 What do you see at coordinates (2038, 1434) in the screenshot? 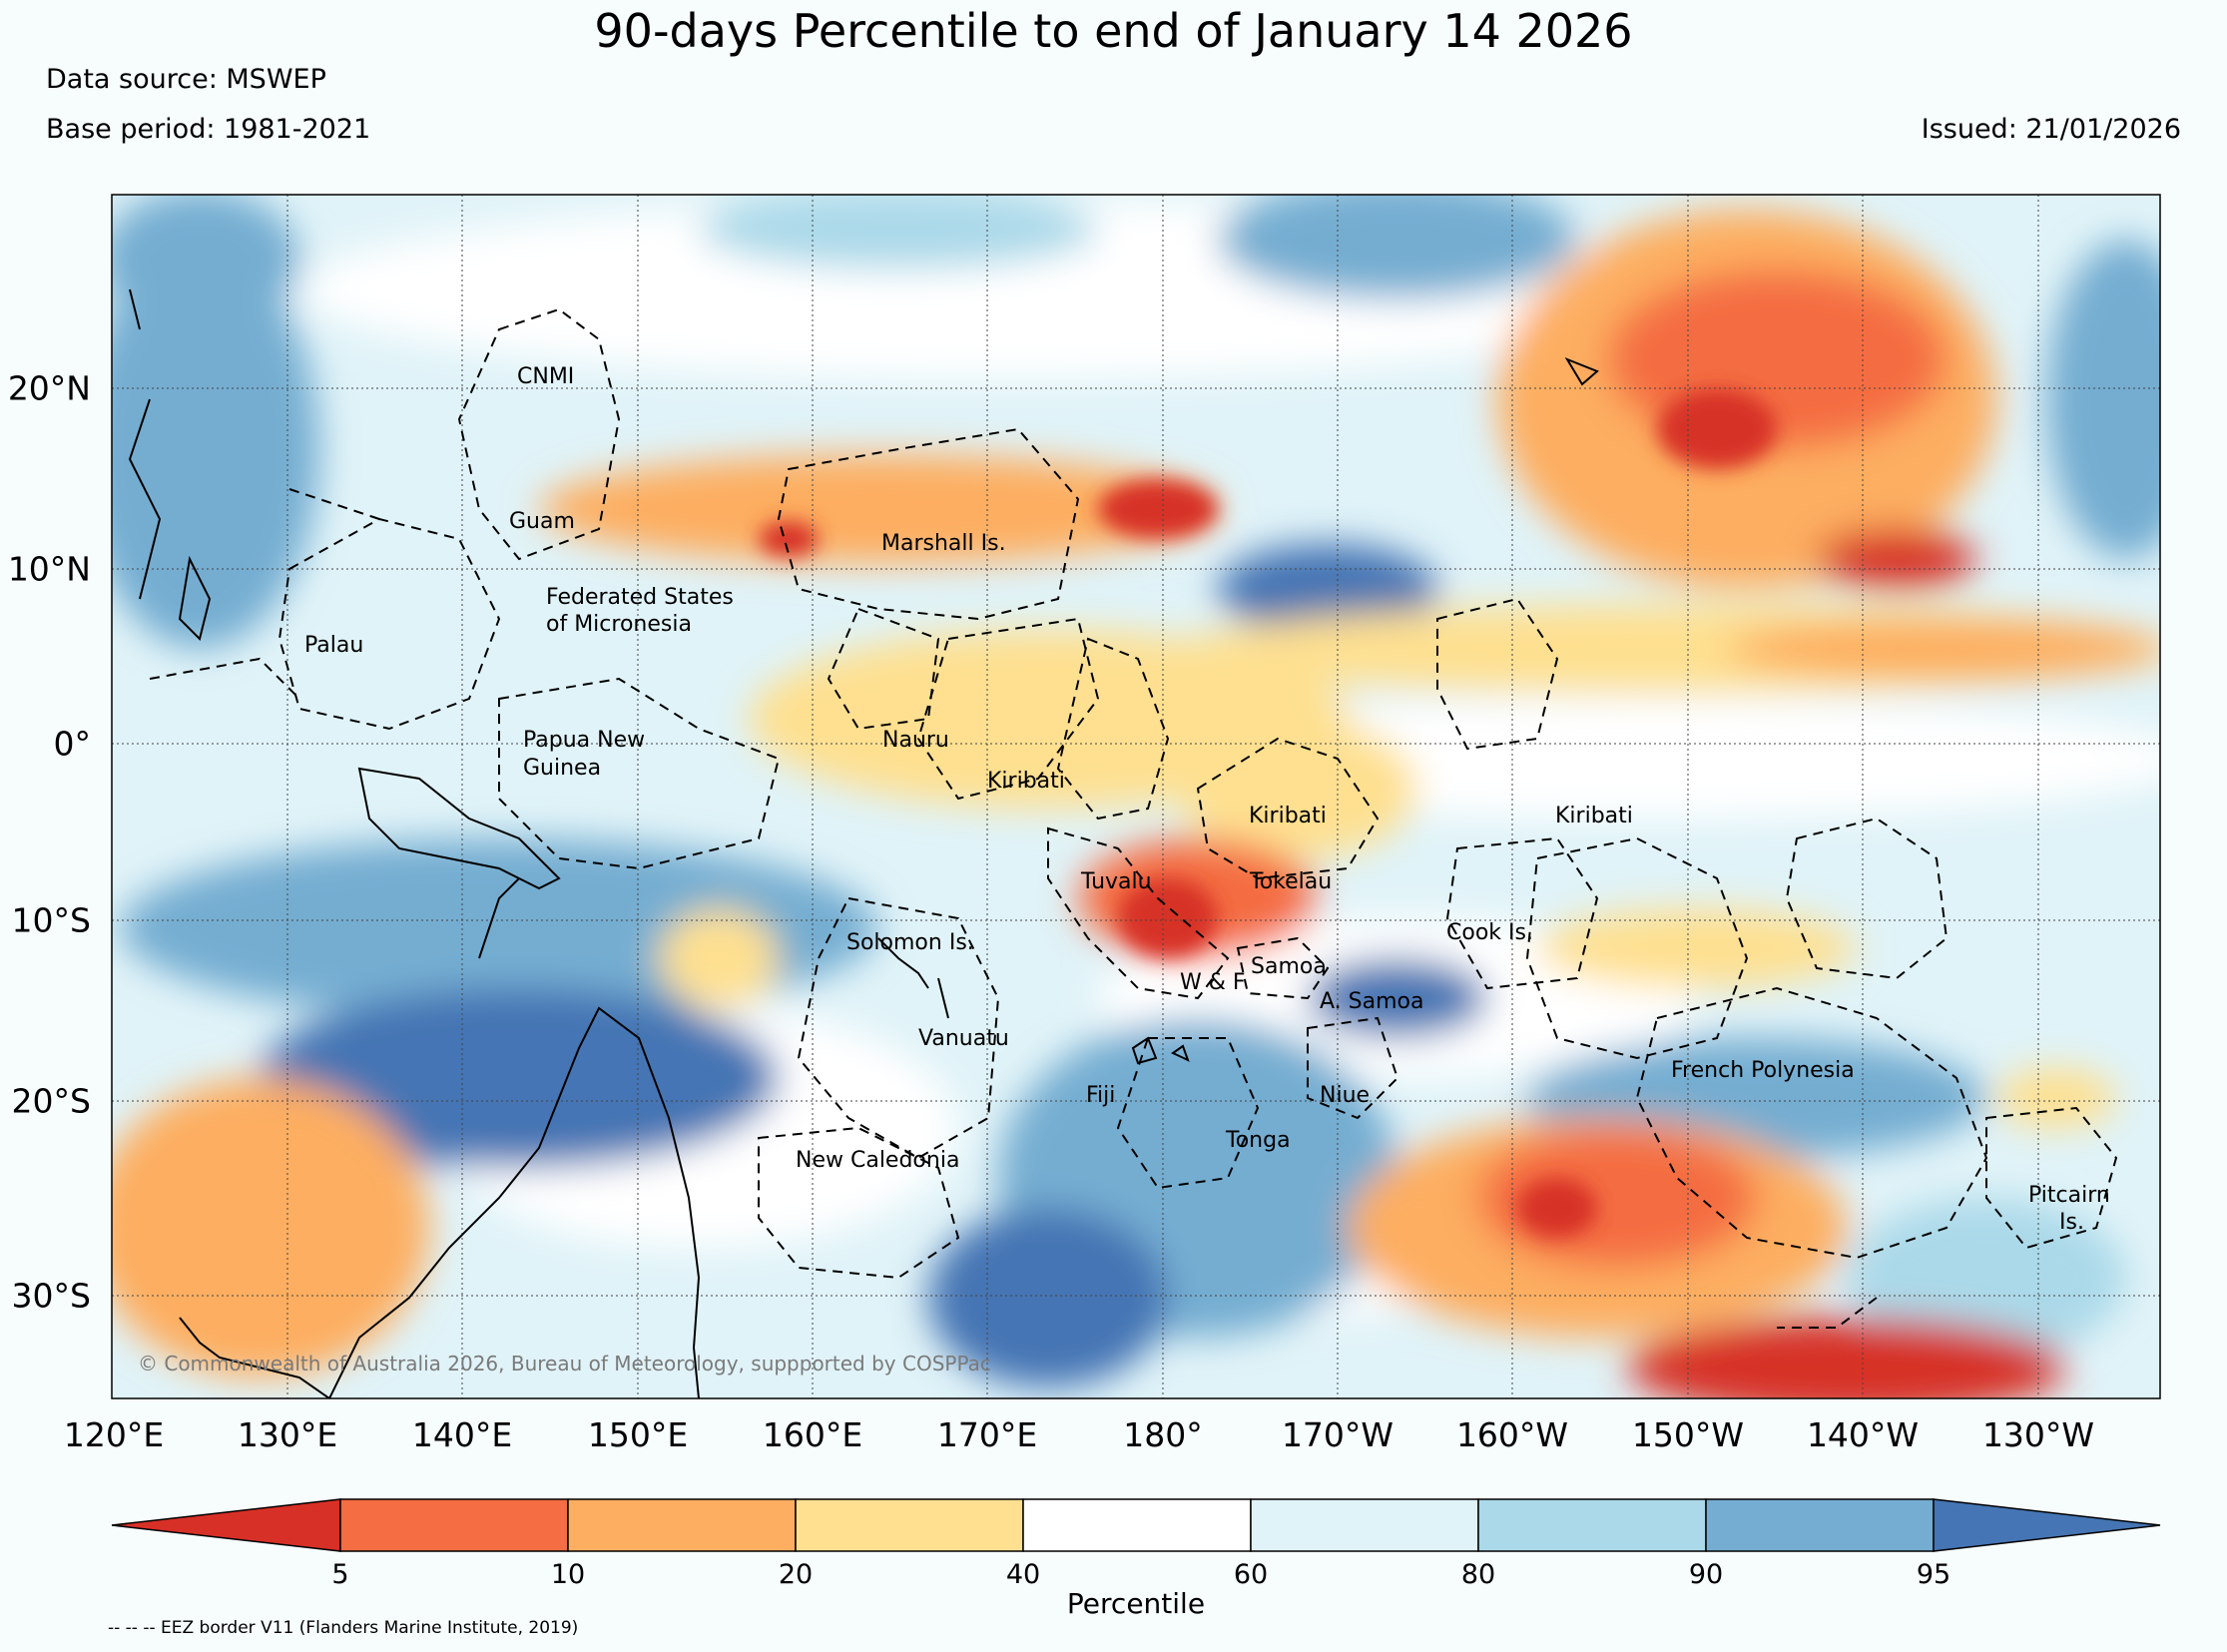
I see `lon-label: 130°W` at bounding box center [2038, 1434].